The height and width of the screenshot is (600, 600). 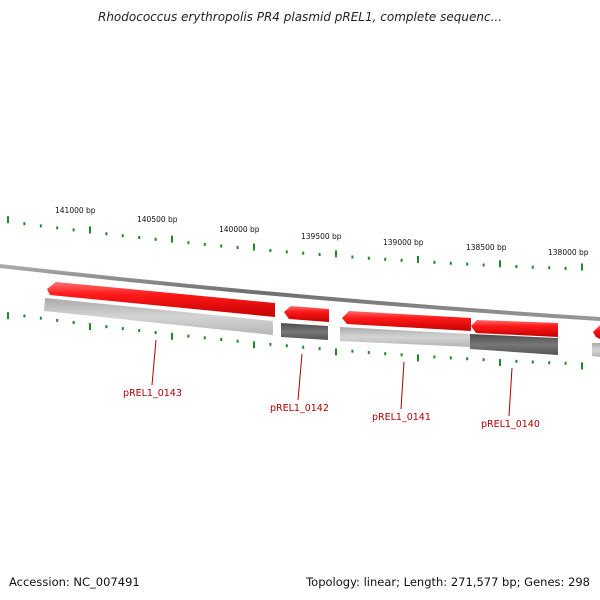 I want to click on inner-scale-ticks, so click(x=295, y=341).